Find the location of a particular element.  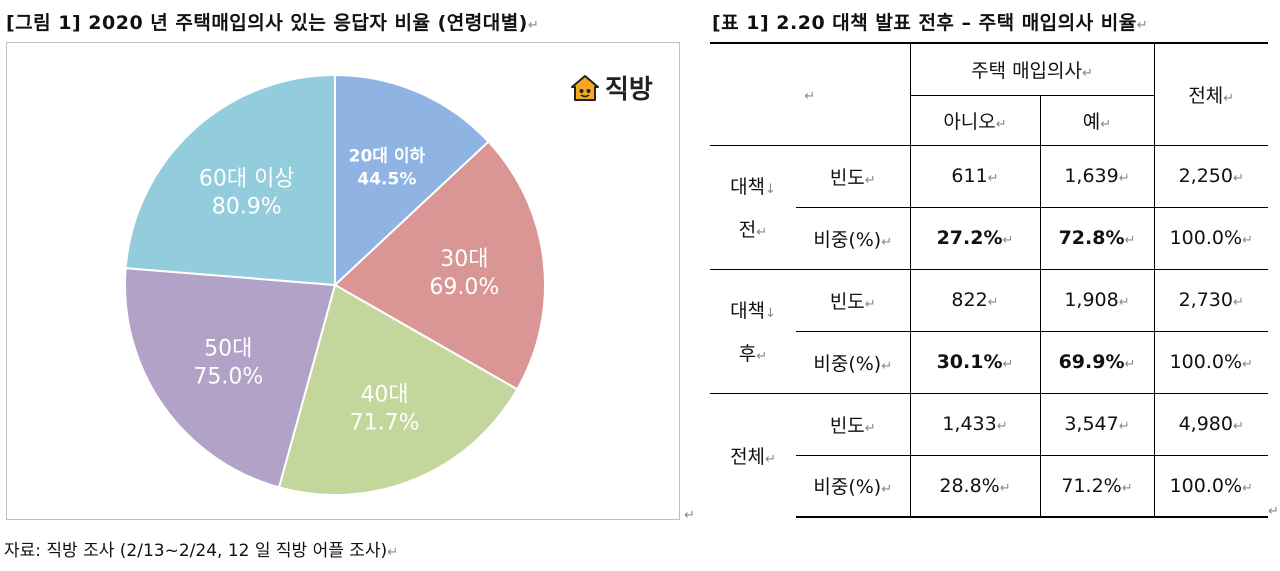

figure-title: [그림 1] 2020 년 주택매입의사 있는 응답자 비율 (연령대별)↵ is located at coordinates (273, 23).